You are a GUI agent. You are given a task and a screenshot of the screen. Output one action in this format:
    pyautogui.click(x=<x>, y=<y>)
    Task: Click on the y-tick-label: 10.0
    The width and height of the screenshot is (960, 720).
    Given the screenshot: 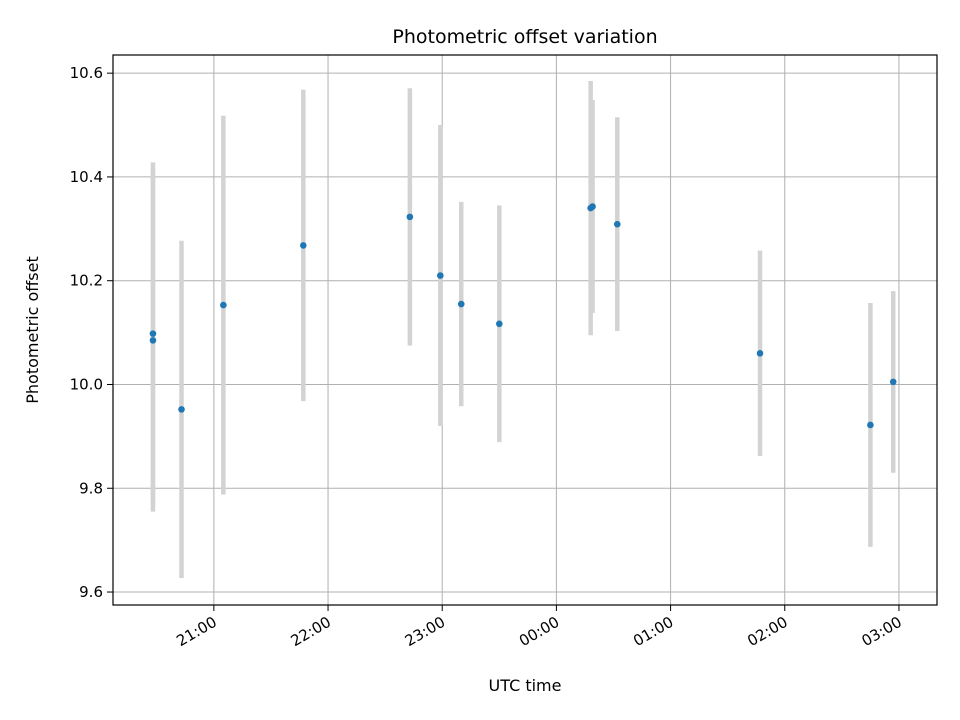 What is the action you would take?
    pyautogui.click(x=86, y=384)
    